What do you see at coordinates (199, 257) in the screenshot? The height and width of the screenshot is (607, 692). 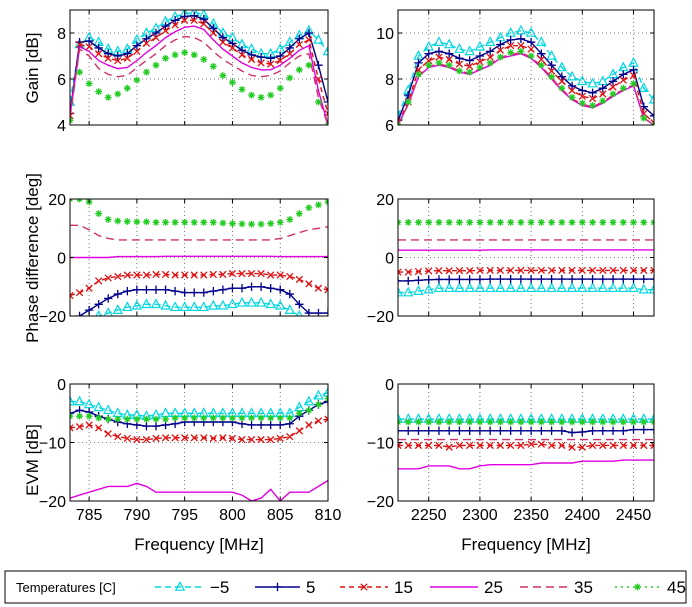 I see `series-group` at bounding box center [199, 257].